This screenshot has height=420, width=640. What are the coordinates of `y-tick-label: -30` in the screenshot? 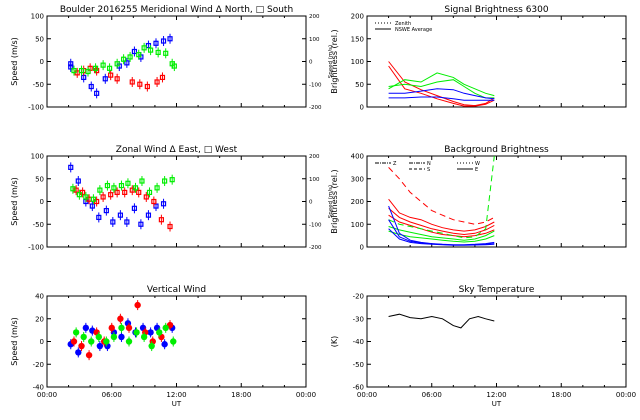 It's located at (358, 319).